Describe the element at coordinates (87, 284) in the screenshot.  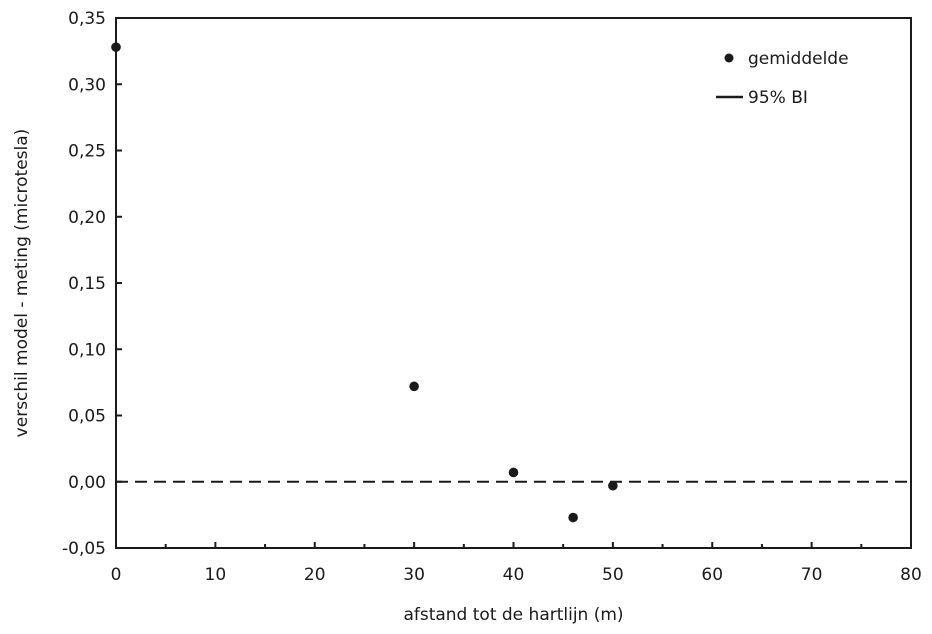
I see `y-tick-label: 0,15` at that location.